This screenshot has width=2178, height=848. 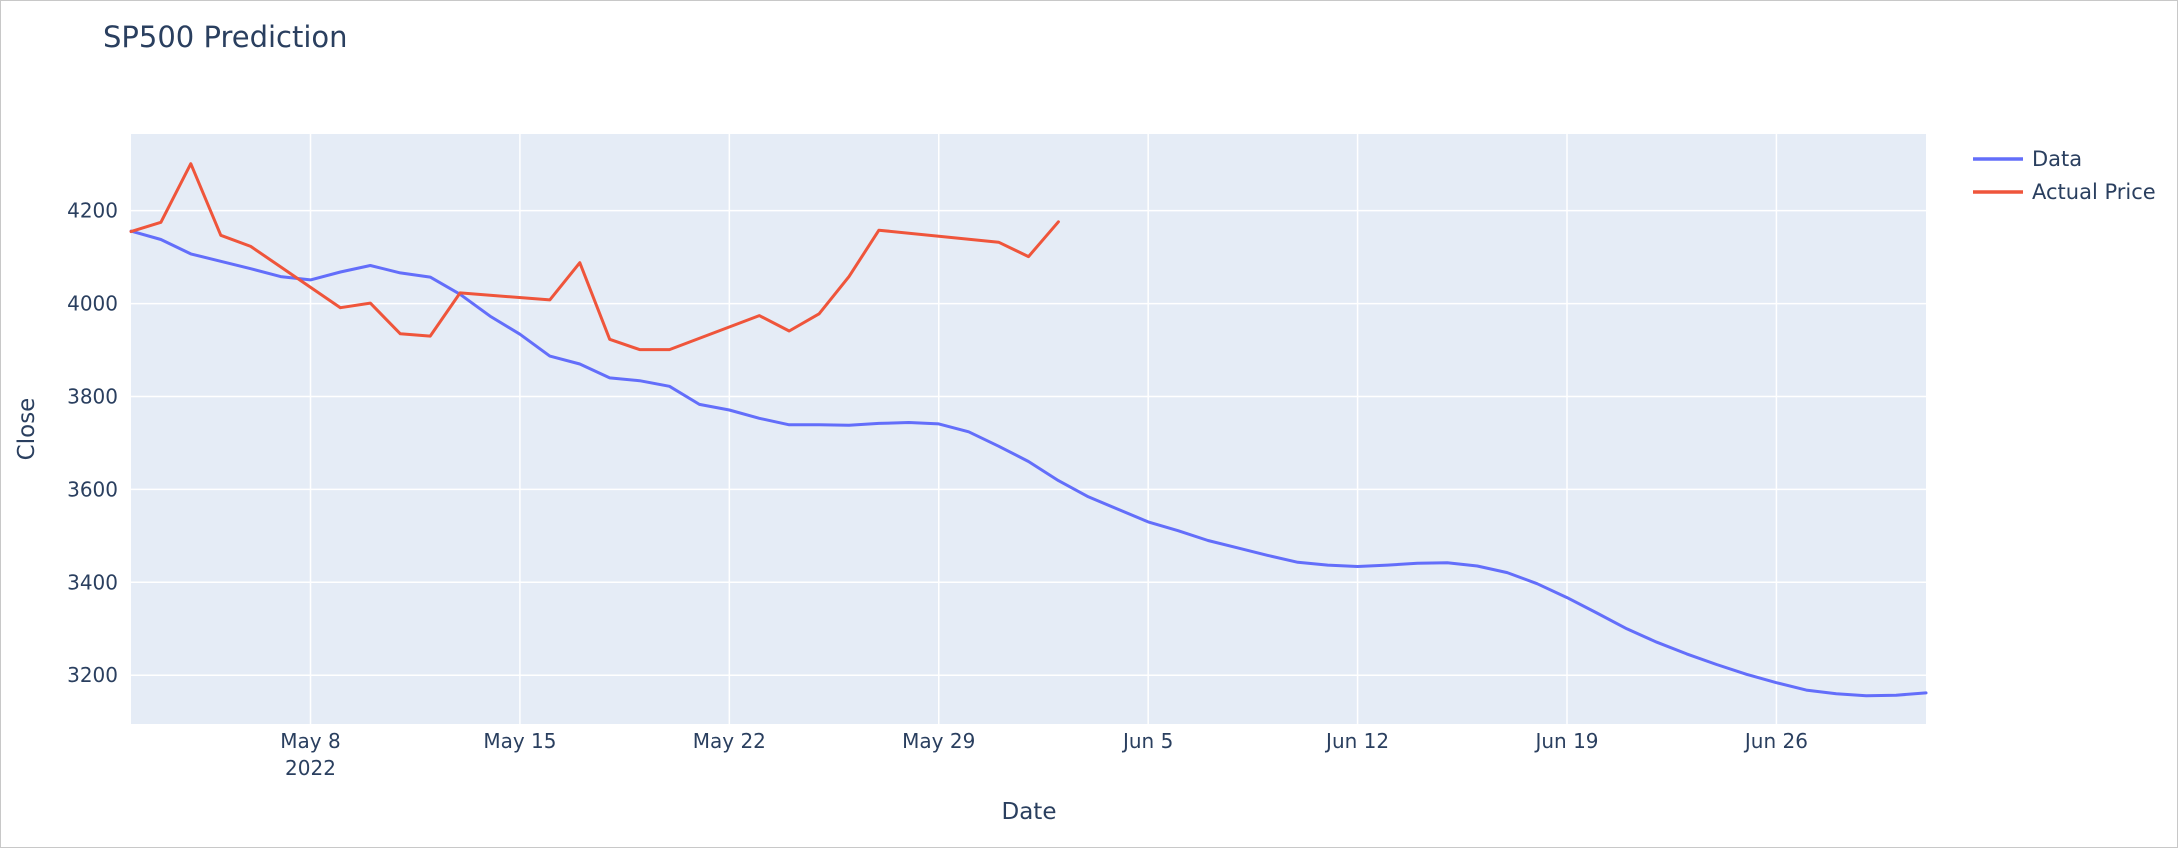 What do you see at coordinates (729, 741) in the screenshot?
I see `x-tick-label: May 22` at bounding box center [729, 741].